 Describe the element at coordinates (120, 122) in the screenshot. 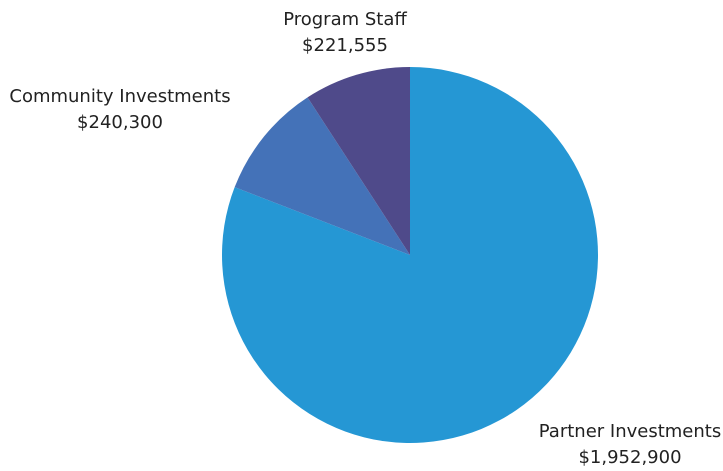

I see `slice-value-label: $240,300` at that location.